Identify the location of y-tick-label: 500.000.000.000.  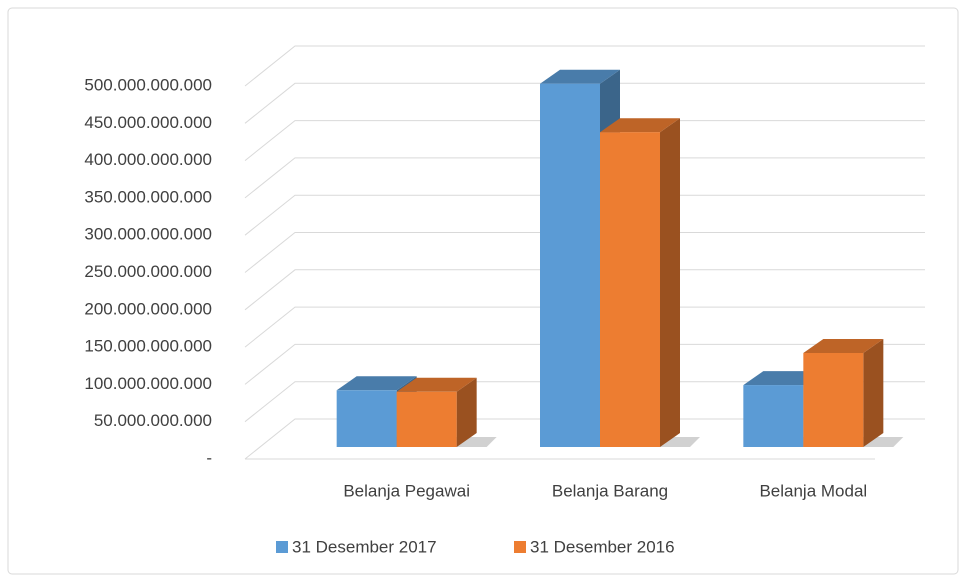
(148, 84).